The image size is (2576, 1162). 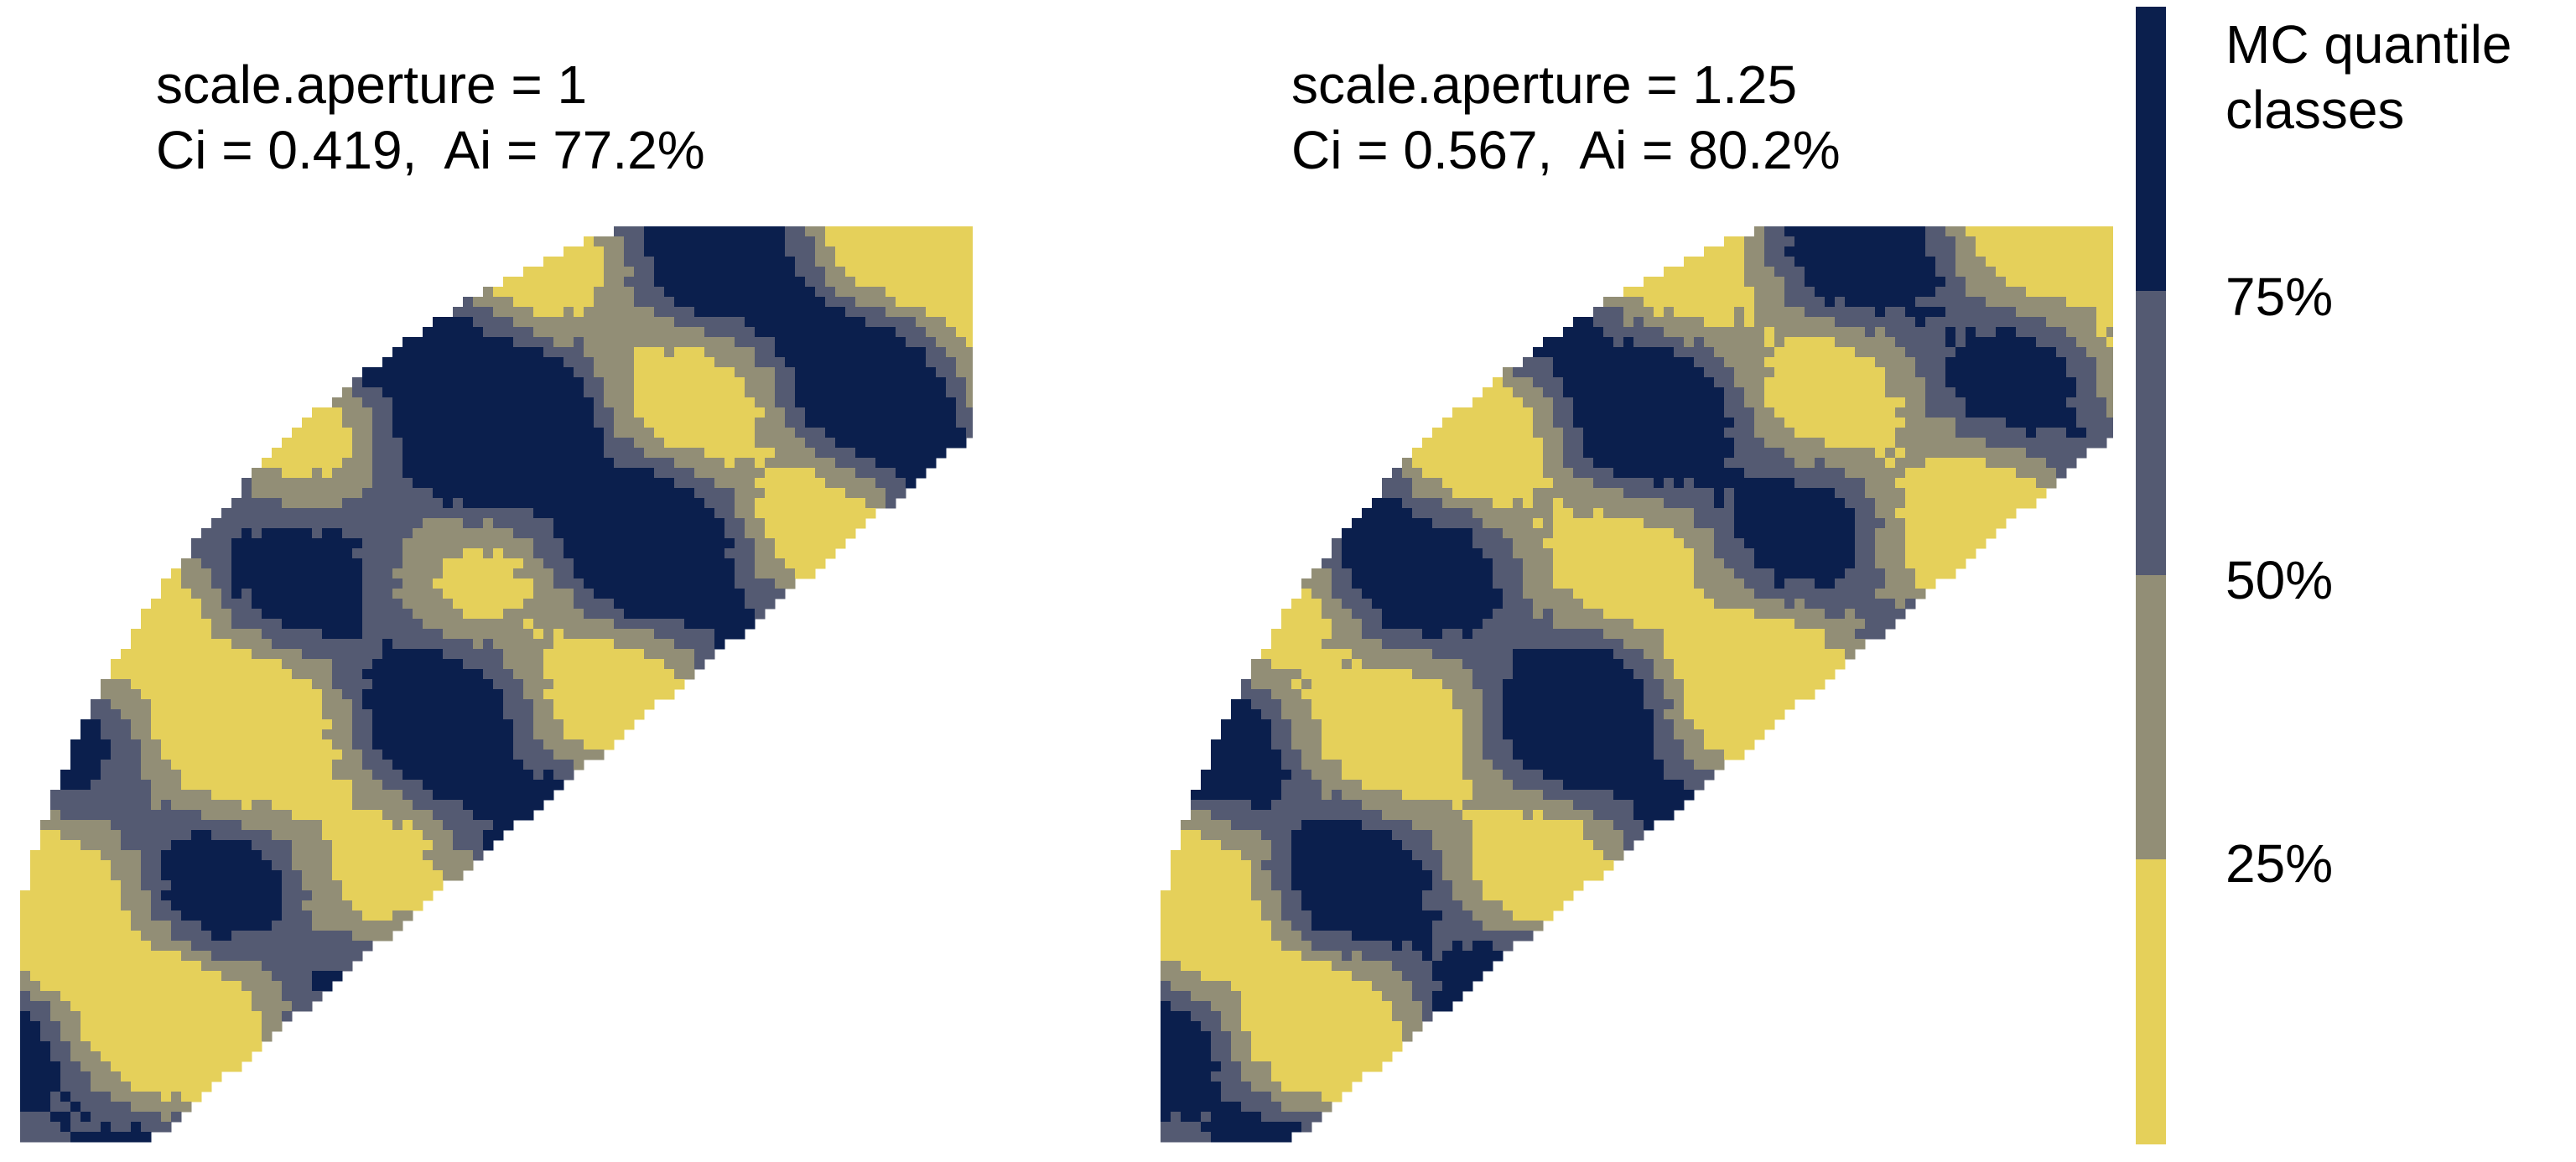 I want to click on legend-tick-75: 75%, so click(x=2279, y=297).